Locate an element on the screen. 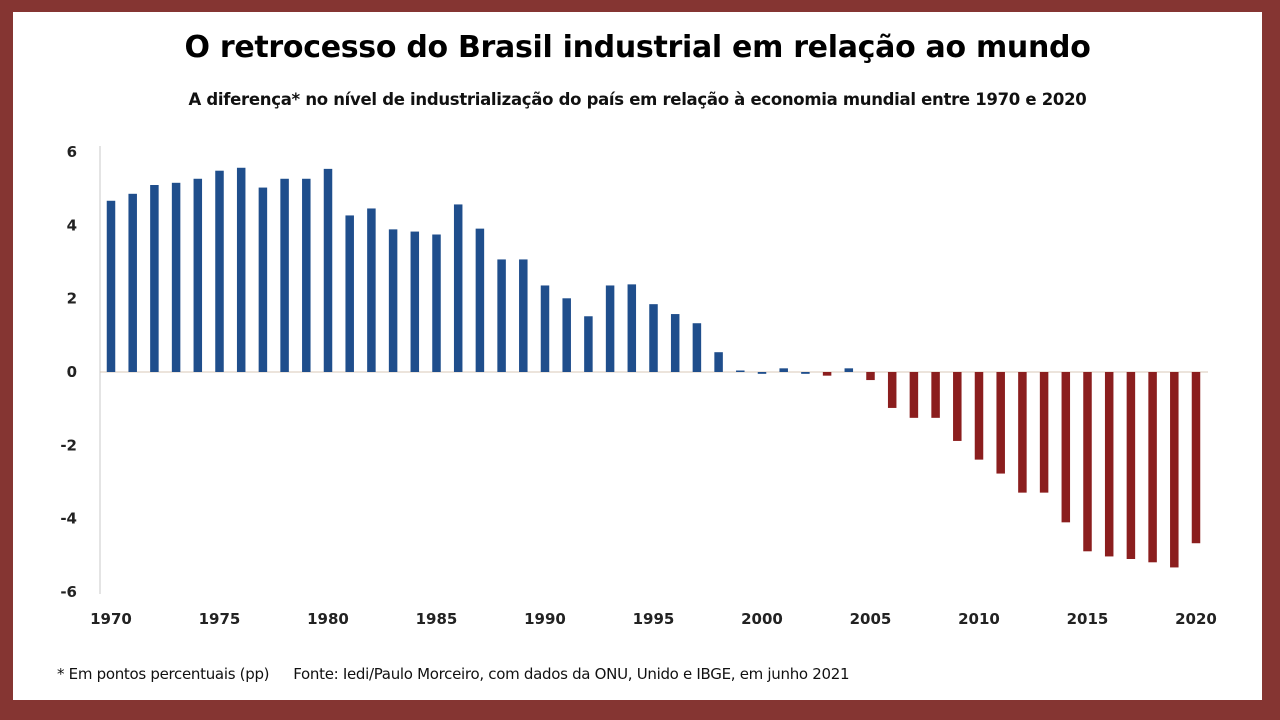 This screenshot has width=1280, height=720. x-tick-label: 1970 is located at coordinates (111, 619).